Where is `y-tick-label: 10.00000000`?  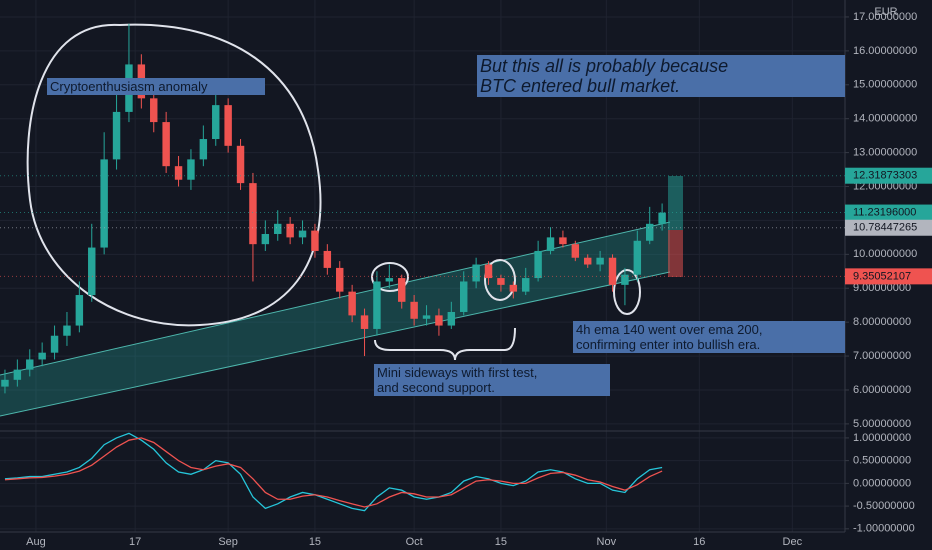
y-tick-label: 10.00000000 is located at coordinates (885, 254).